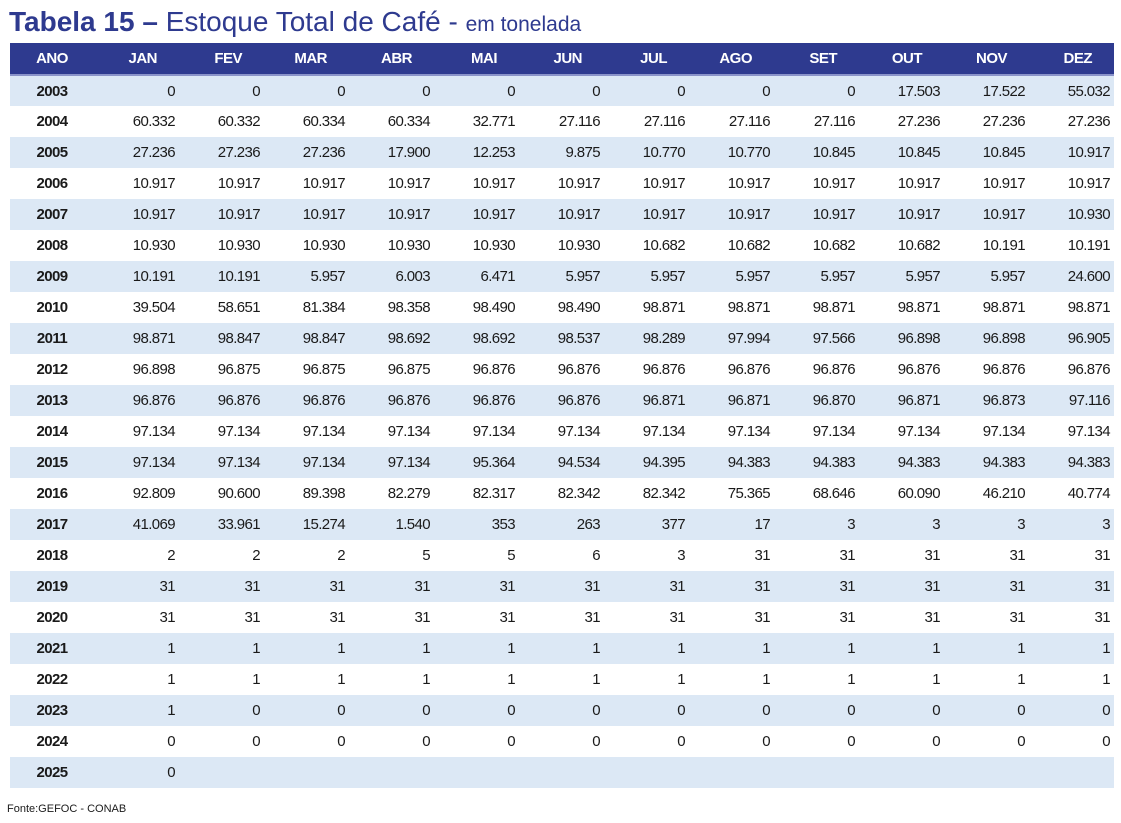 Image resolution: width=1121 pixels, height=823 pixels. What do you see at coordinates (52, 772) in the screenshot?
I see `year-cell: 2025` at bounding box center [52, 772].